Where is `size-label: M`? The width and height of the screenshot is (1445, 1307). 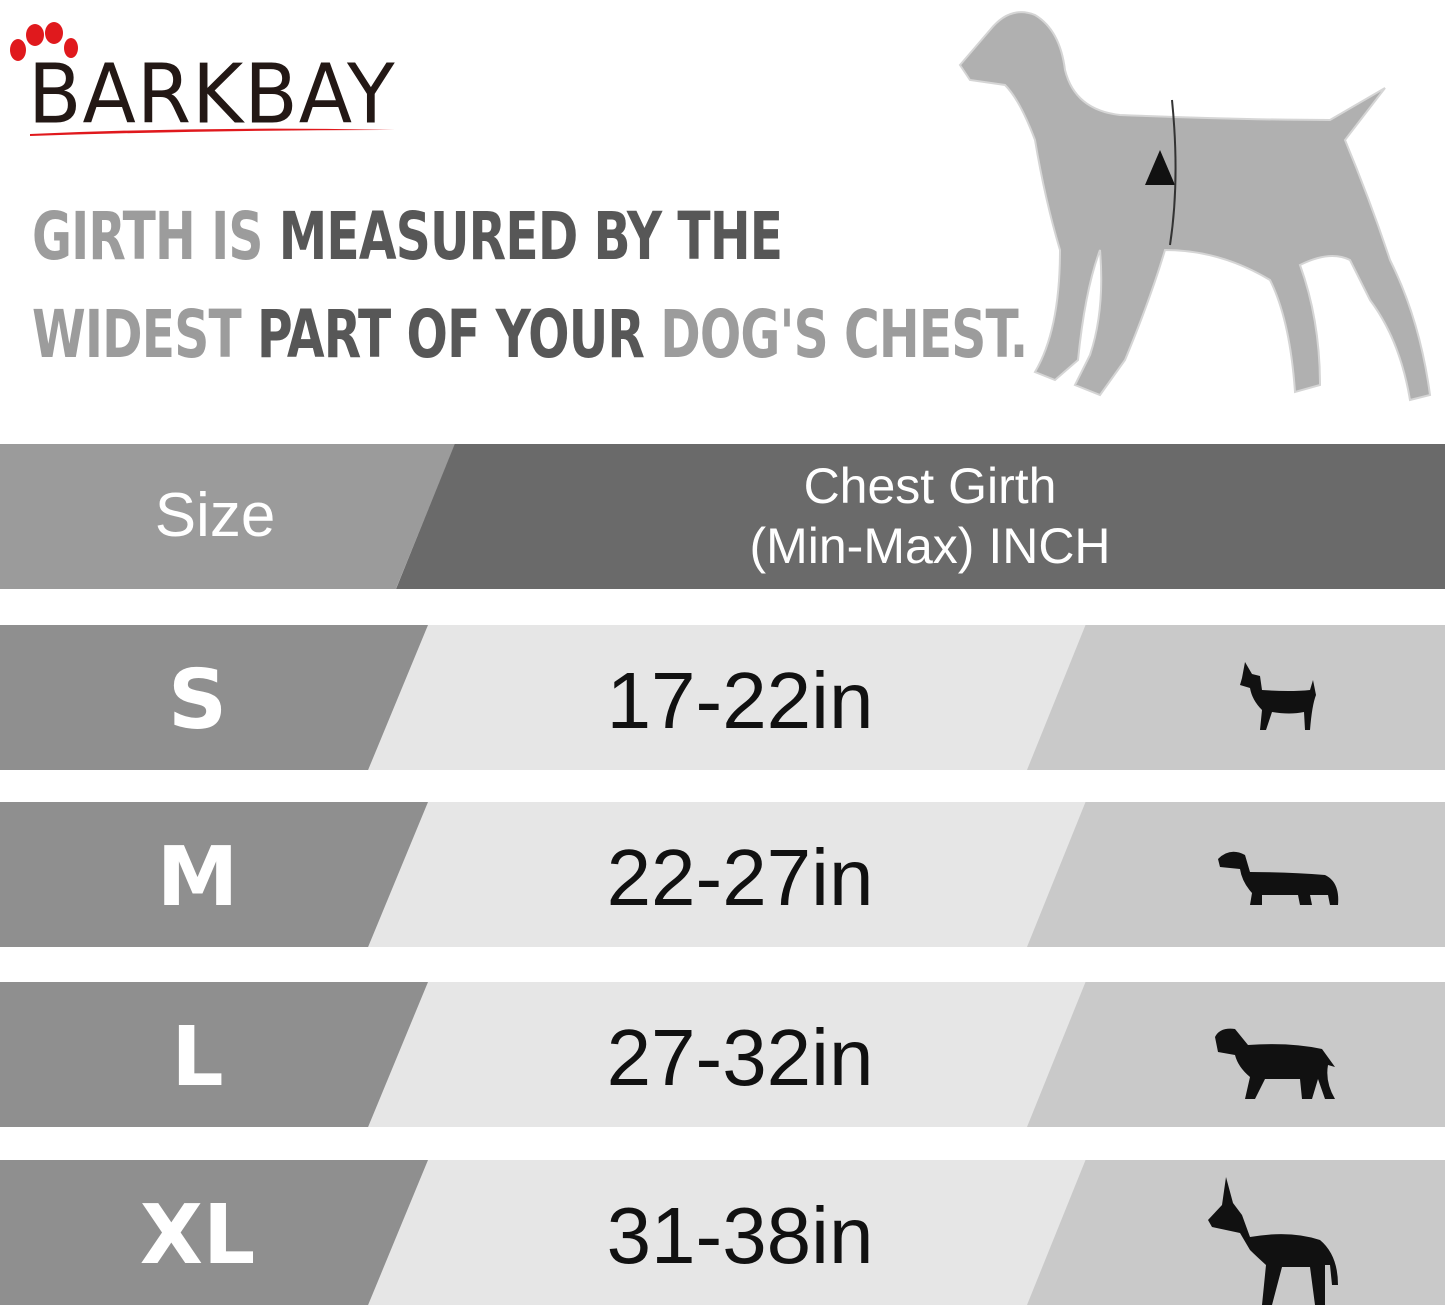
size-label: M is located at coordinates (197, 877).